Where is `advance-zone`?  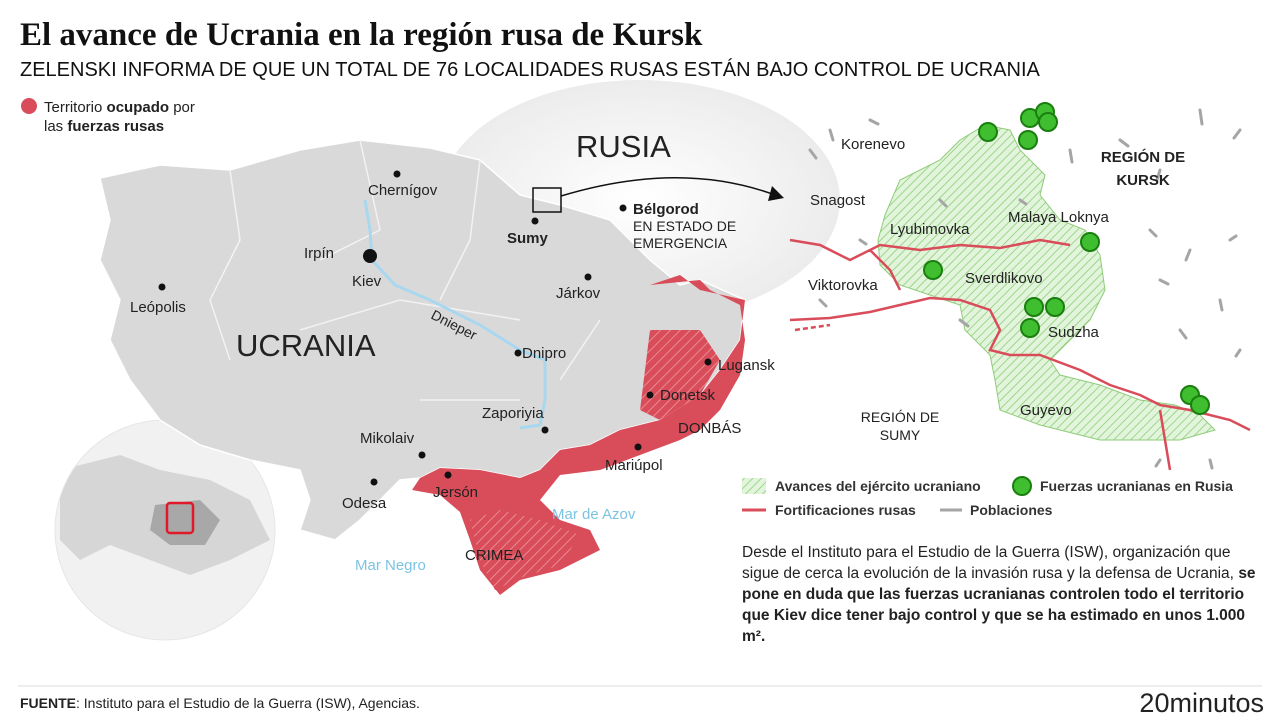
advance-zone is located at coordinates (1046, 282).